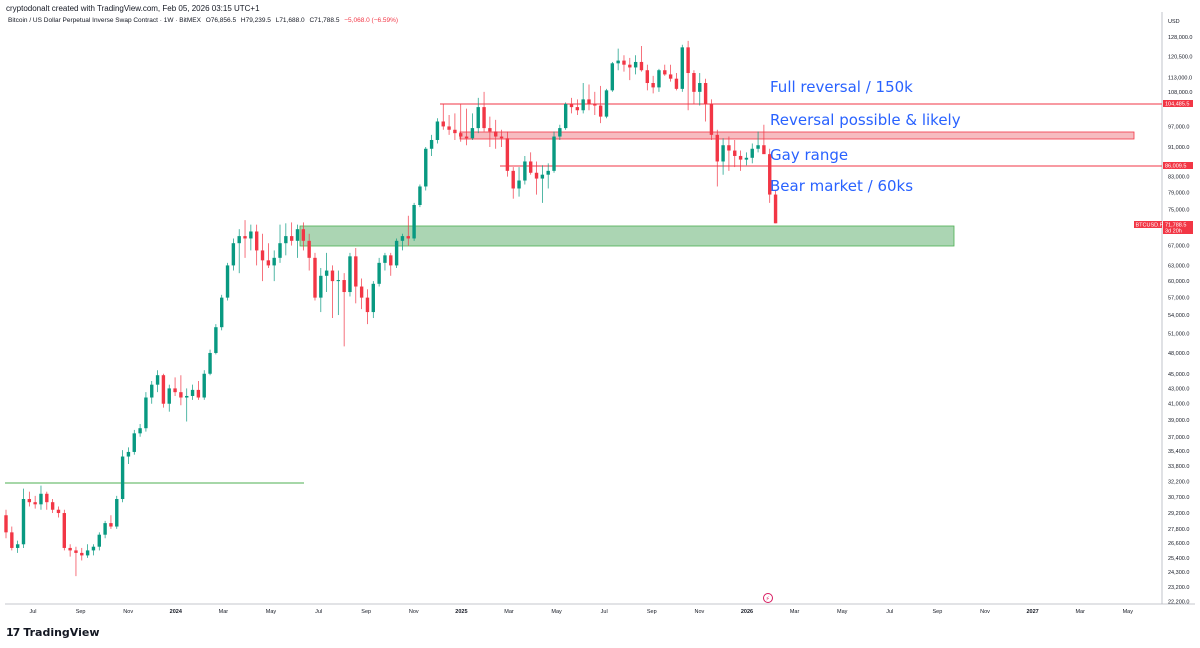 The width and height of the screenshot is (1200, 648). I want to click on annotation-gay-range: Gay range, so click(809, 155).